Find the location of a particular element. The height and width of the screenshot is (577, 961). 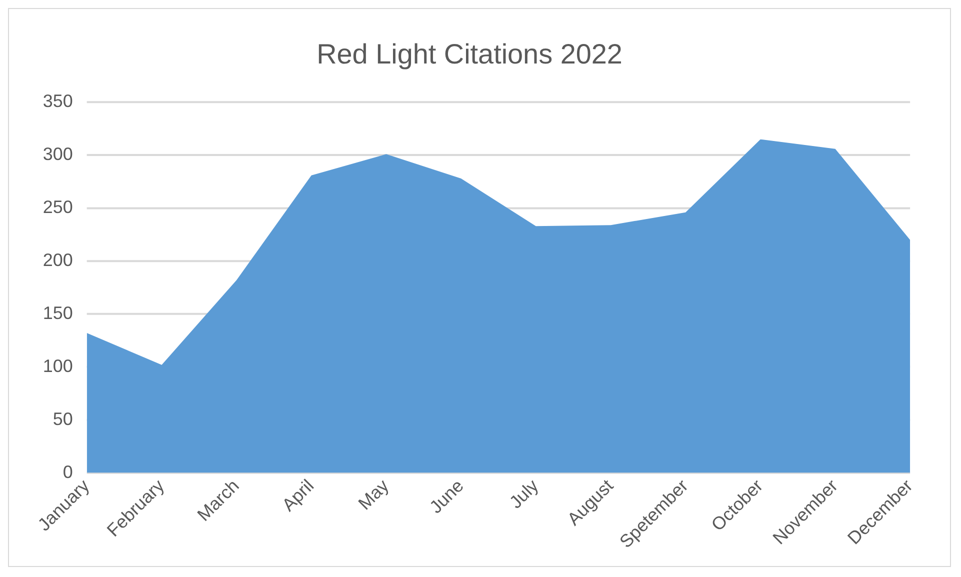

y-tick-label: 50 is located at coordinates (62, 418).